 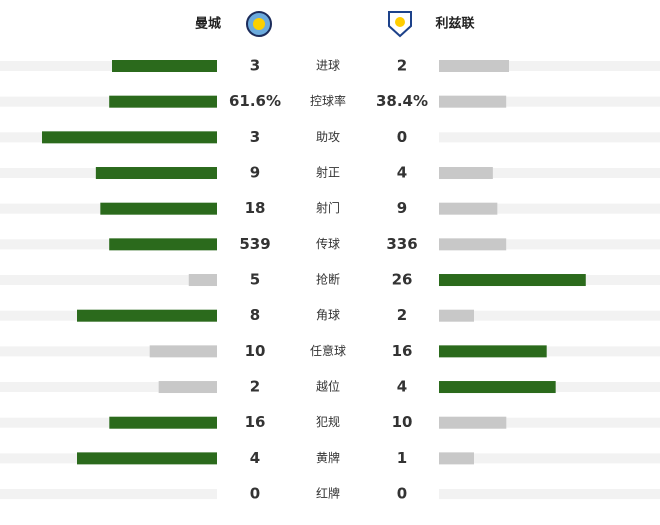 I want to click on home-value: 10, so click(x=255, y=351).